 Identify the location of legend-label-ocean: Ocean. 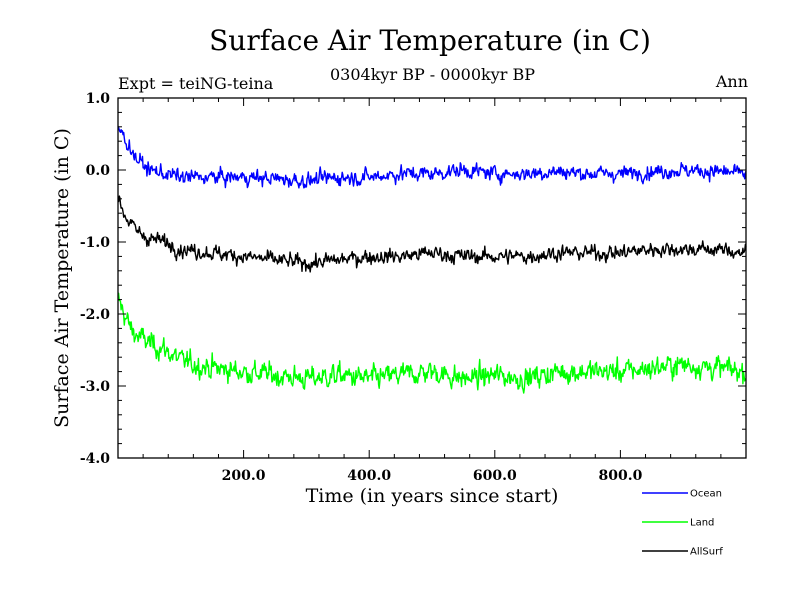
(706, 494).